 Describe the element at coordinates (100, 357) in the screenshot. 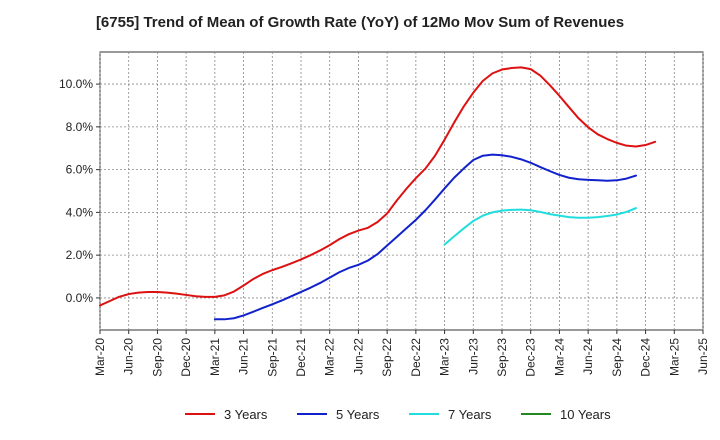

I see `x-tick-label: Mar-20` at that location.